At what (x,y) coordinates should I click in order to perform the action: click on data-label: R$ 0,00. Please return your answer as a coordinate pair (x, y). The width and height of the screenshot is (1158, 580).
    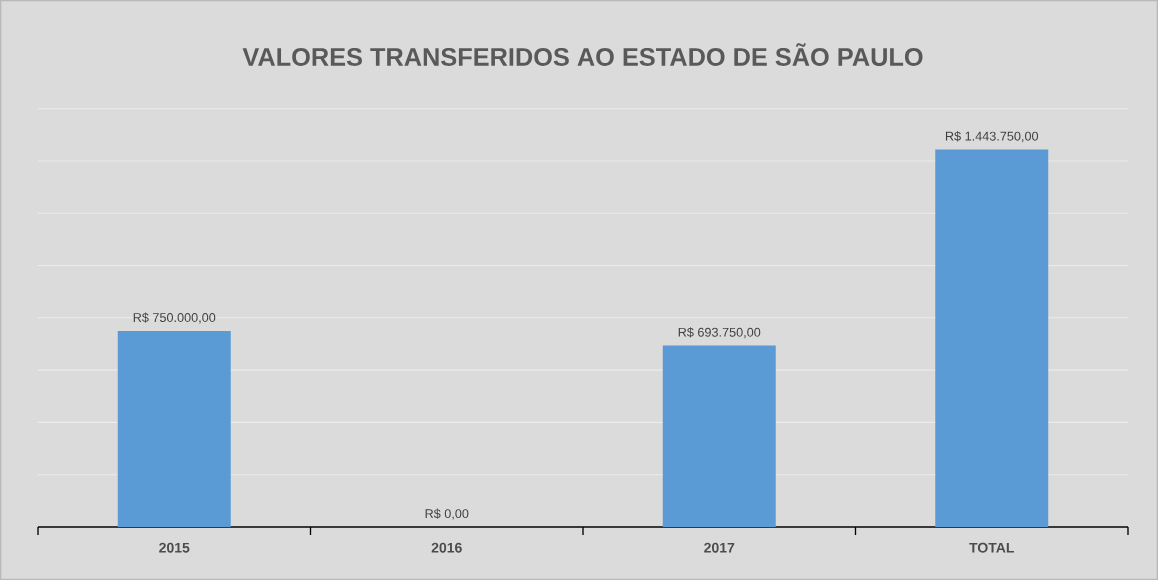
    Looking at the image, I should click on (447, 514).